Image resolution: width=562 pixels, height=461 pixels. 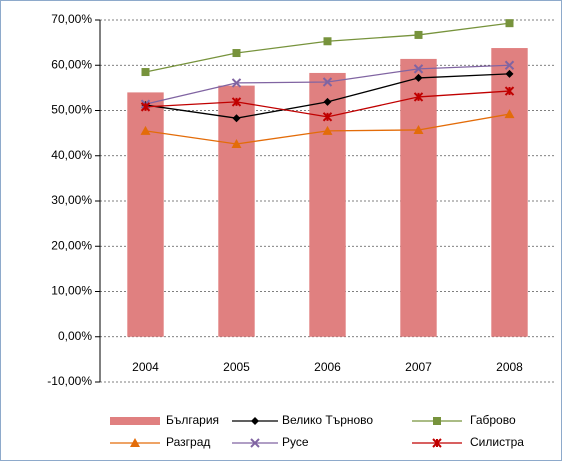 What do you see at coordinates (71, 155) in the screenshot?
I see `y-tick-label: 40,00%` at bounding box center [71, 155].